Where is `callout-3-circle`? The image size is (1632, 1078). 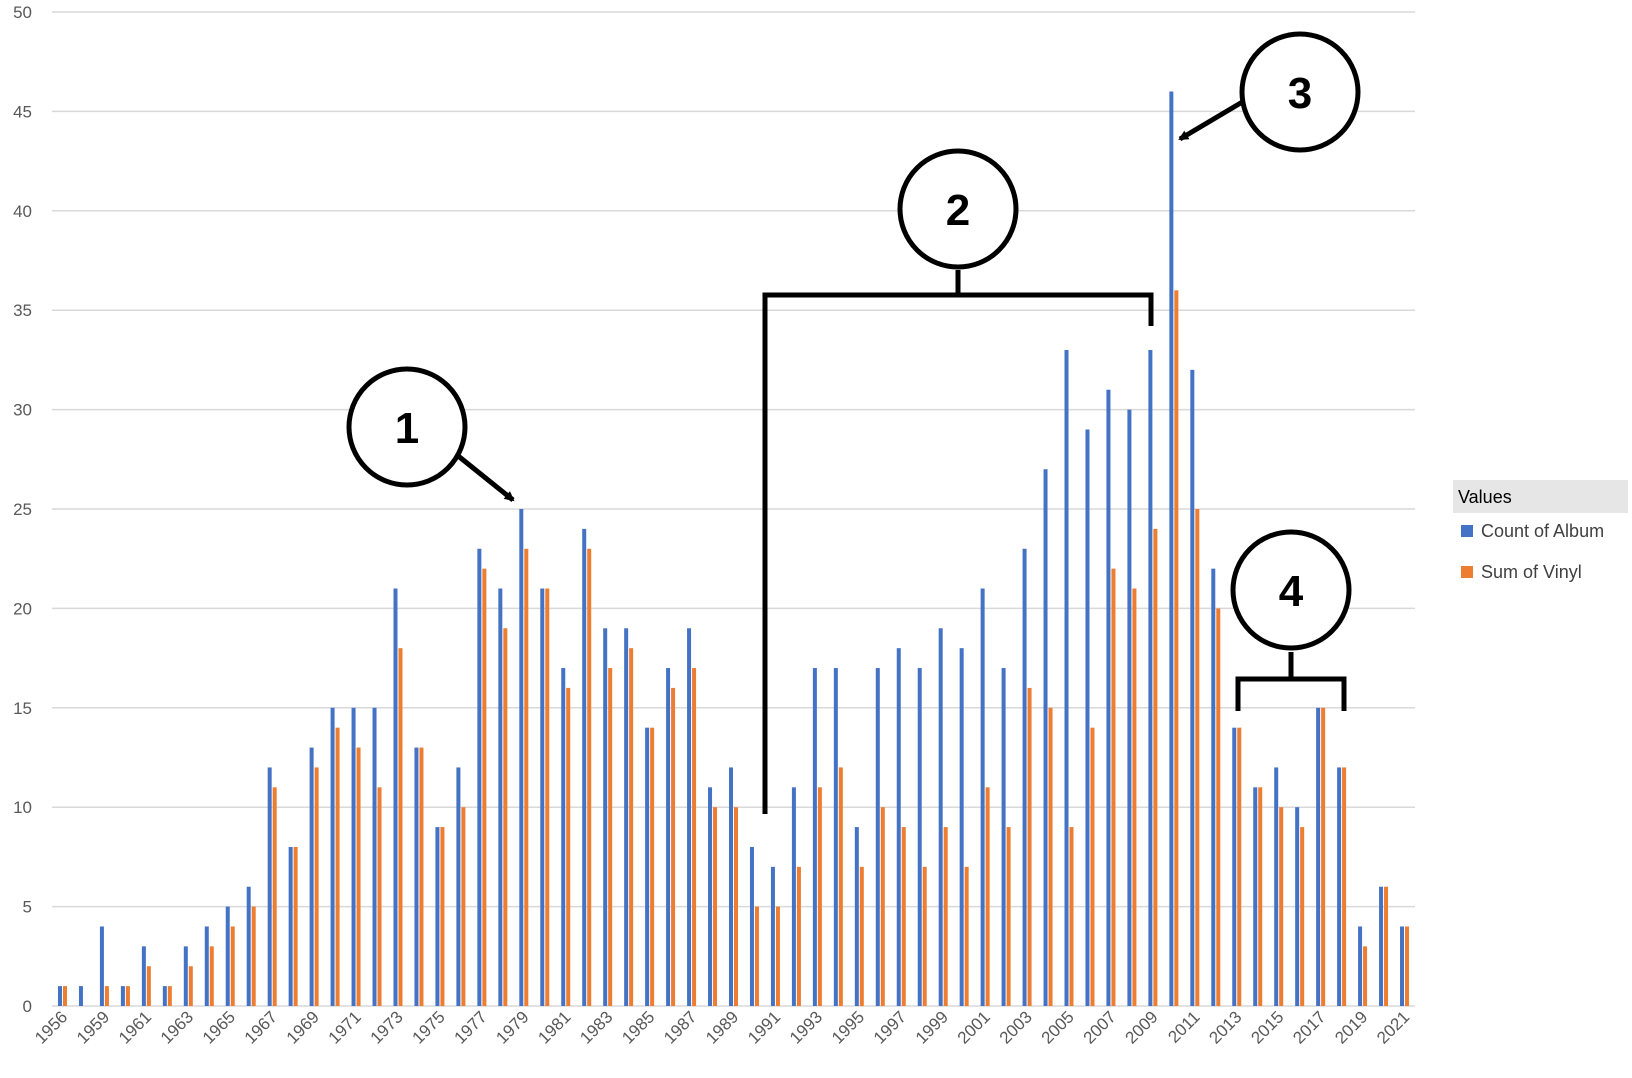
callout-3-circle is located at coordinates (1300, 92).